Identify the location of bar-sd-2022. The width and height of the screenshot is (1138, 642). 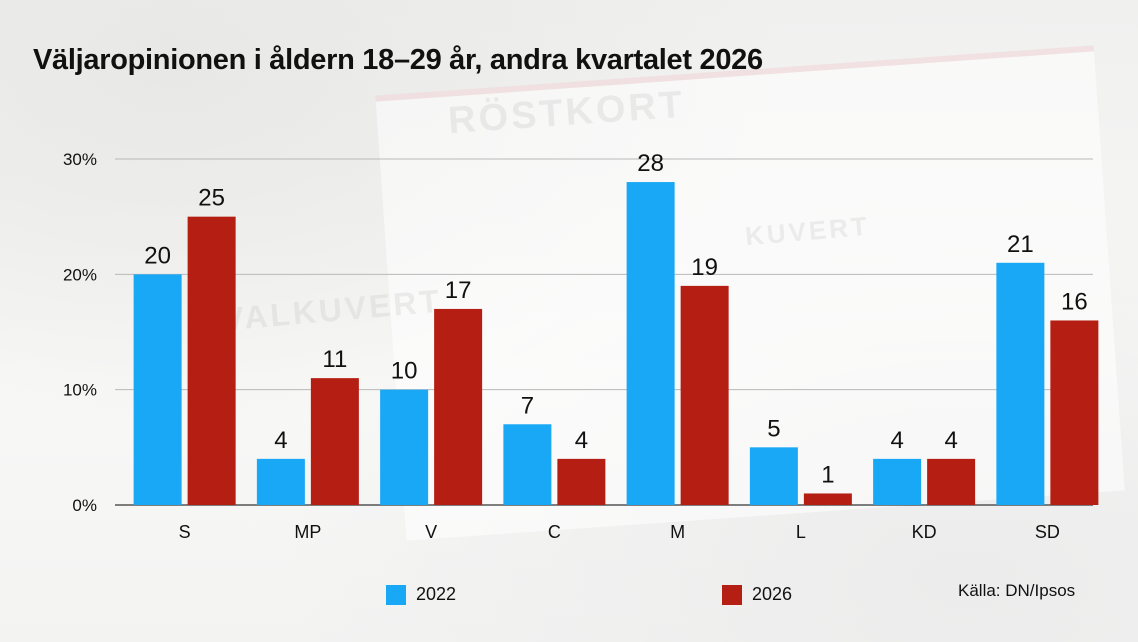
(1020, 383).